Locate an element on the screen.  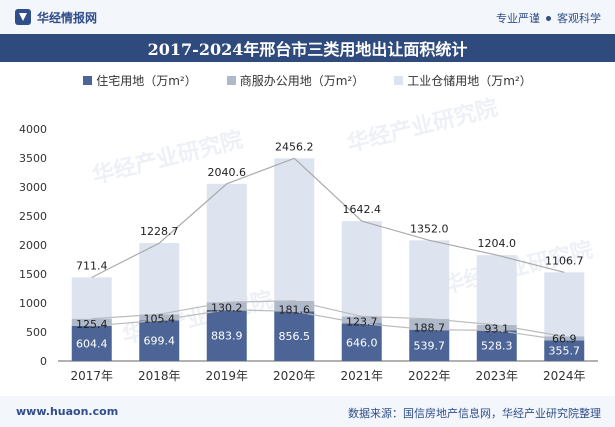
brand: 华经情报网 is located at coordinates (55, 17).